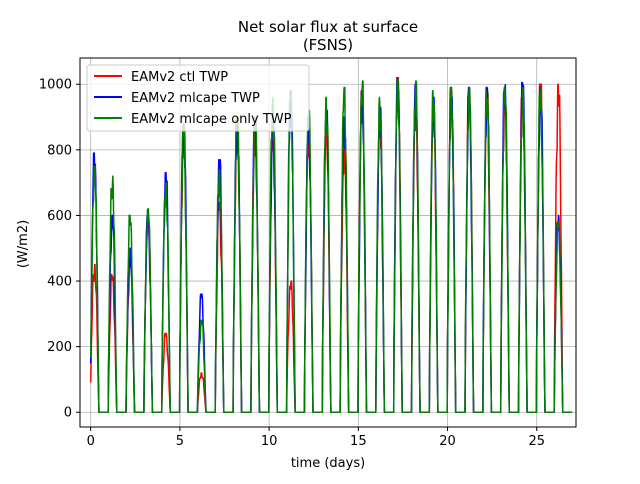 The image size is (640, 484). What do you see at coordinates (211, 119) in the screenshot?
I see `legend-label-mlcape-only: EAMv2 mlcape only TWP` at bounding box center [211, 119].